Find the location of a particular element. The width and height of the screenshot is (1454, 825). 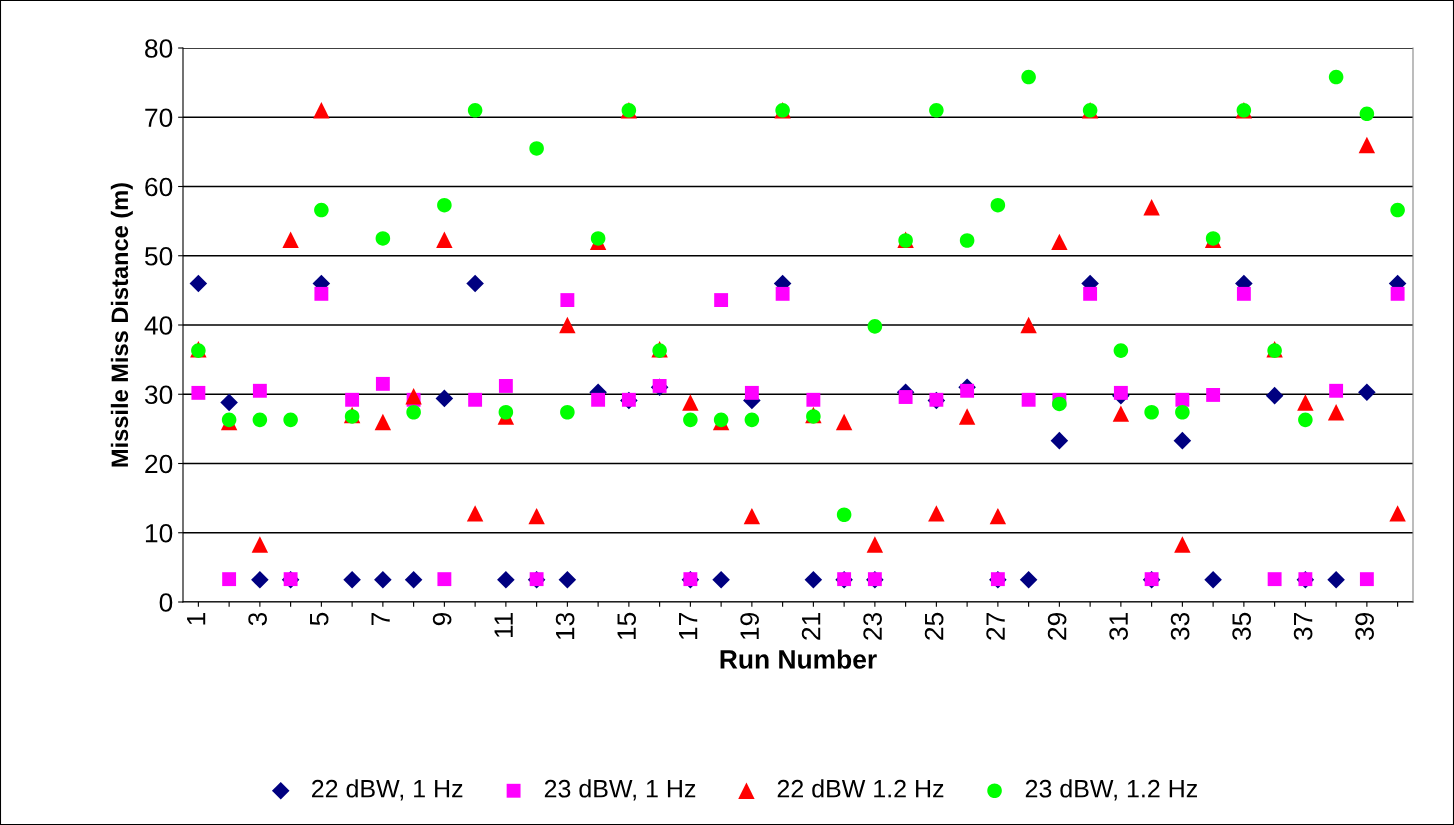

x-tick-label: 9 is located at coordinates (442, 619).